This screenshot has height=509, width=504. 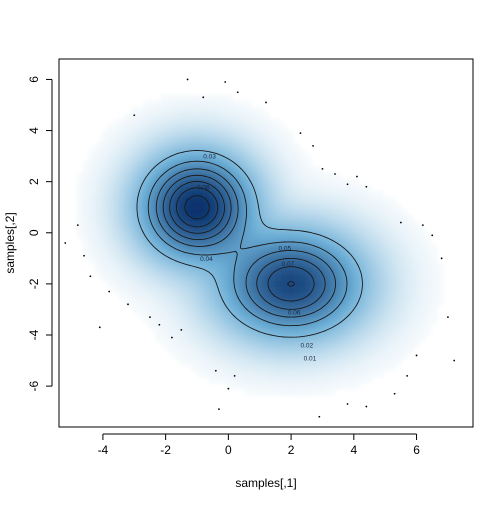 I want to click on contour-line-0.02, so click(x=247, y=243).